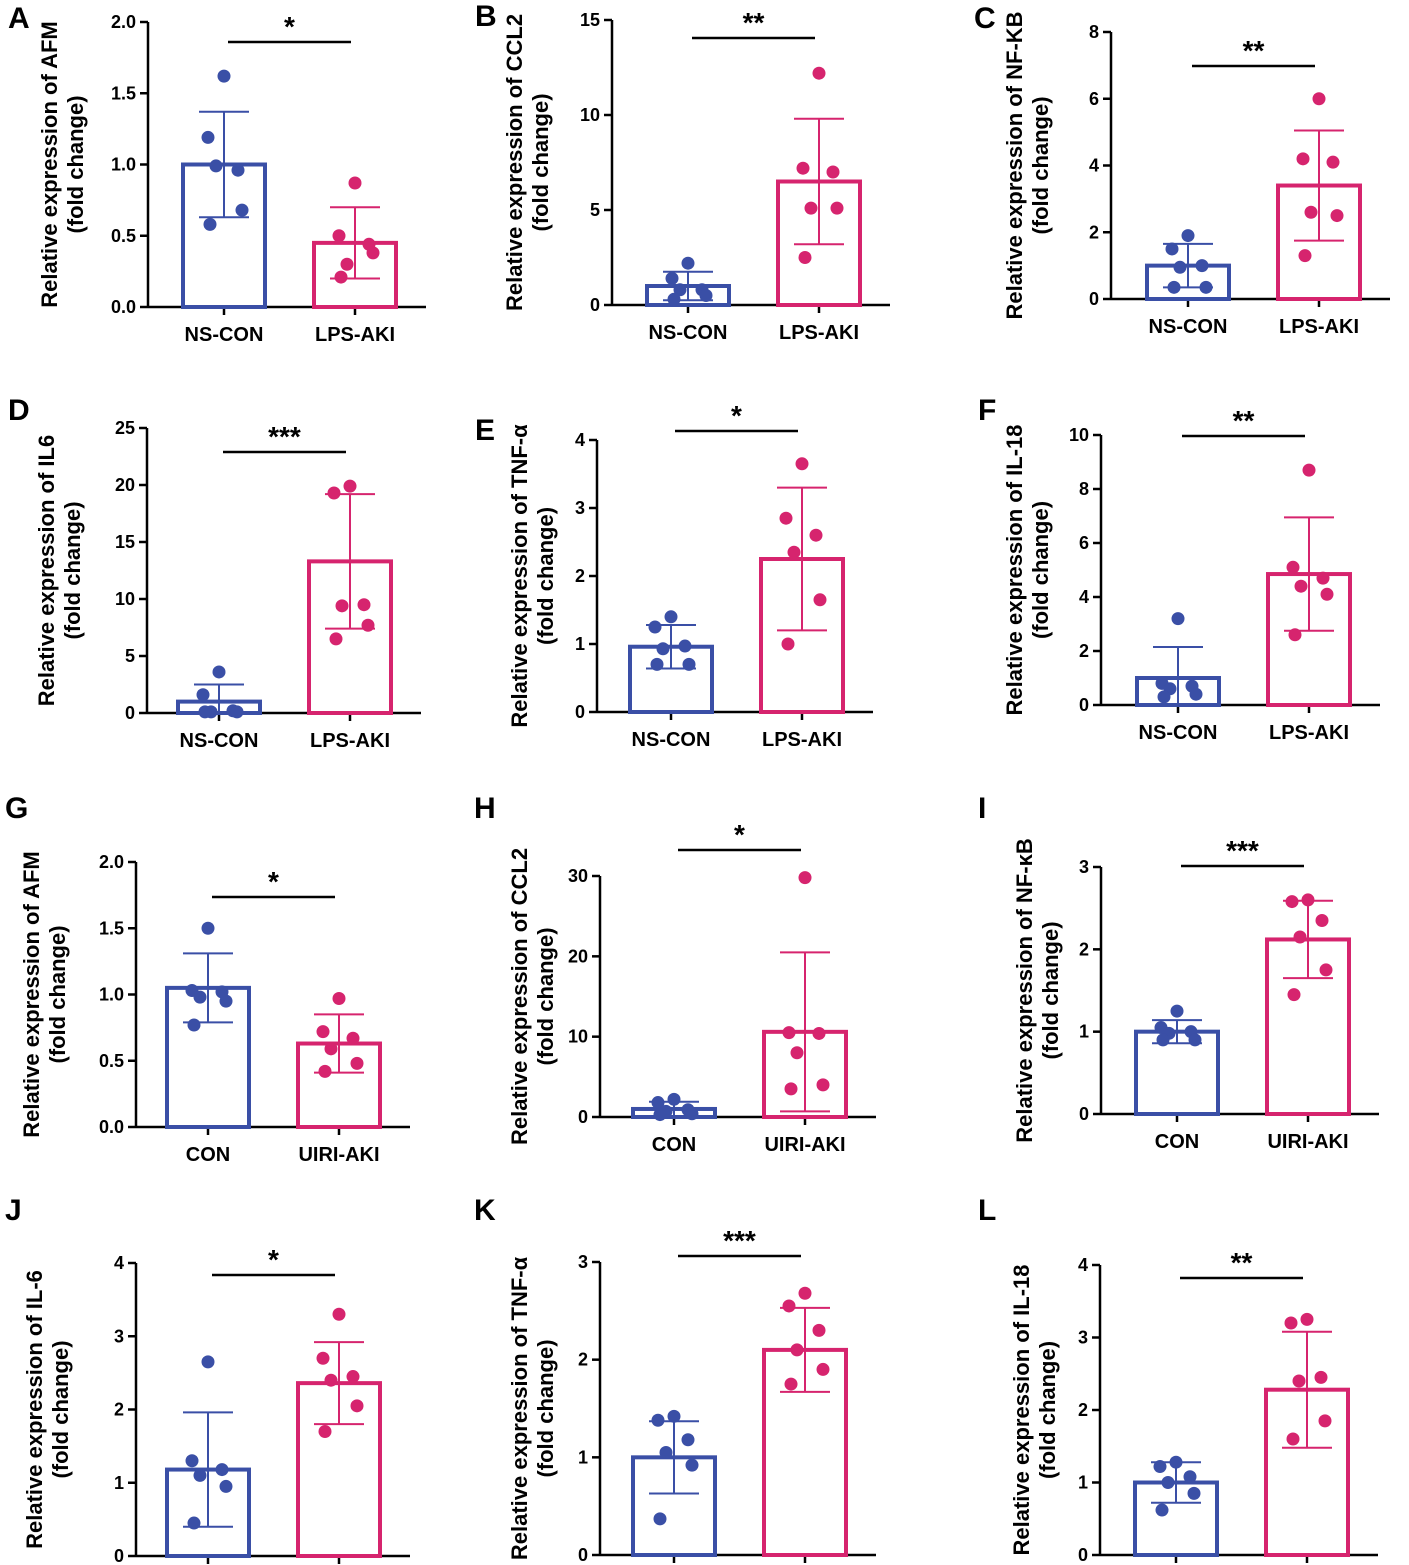 This screenshot has height=1565, width=1409. I want to click on y-tick-label: 0.5, so click(111, 1061).